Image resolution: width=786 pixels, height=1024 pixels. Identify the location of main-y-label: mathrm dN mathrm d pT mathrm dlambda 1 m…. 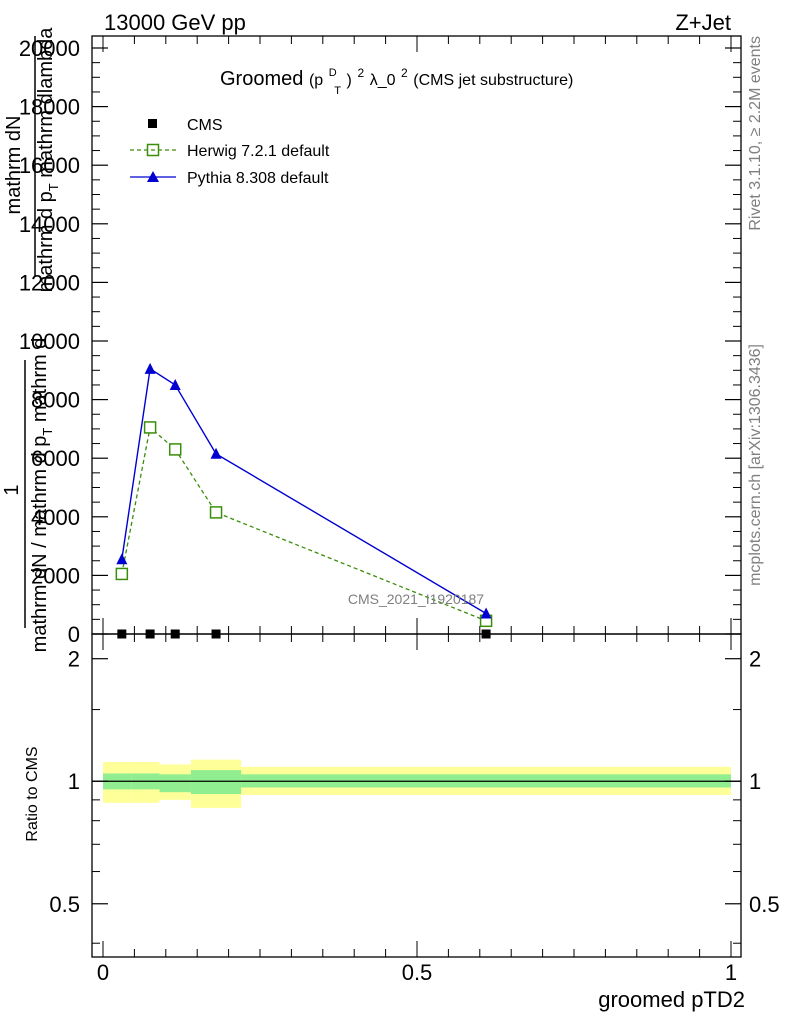
(31, 340).